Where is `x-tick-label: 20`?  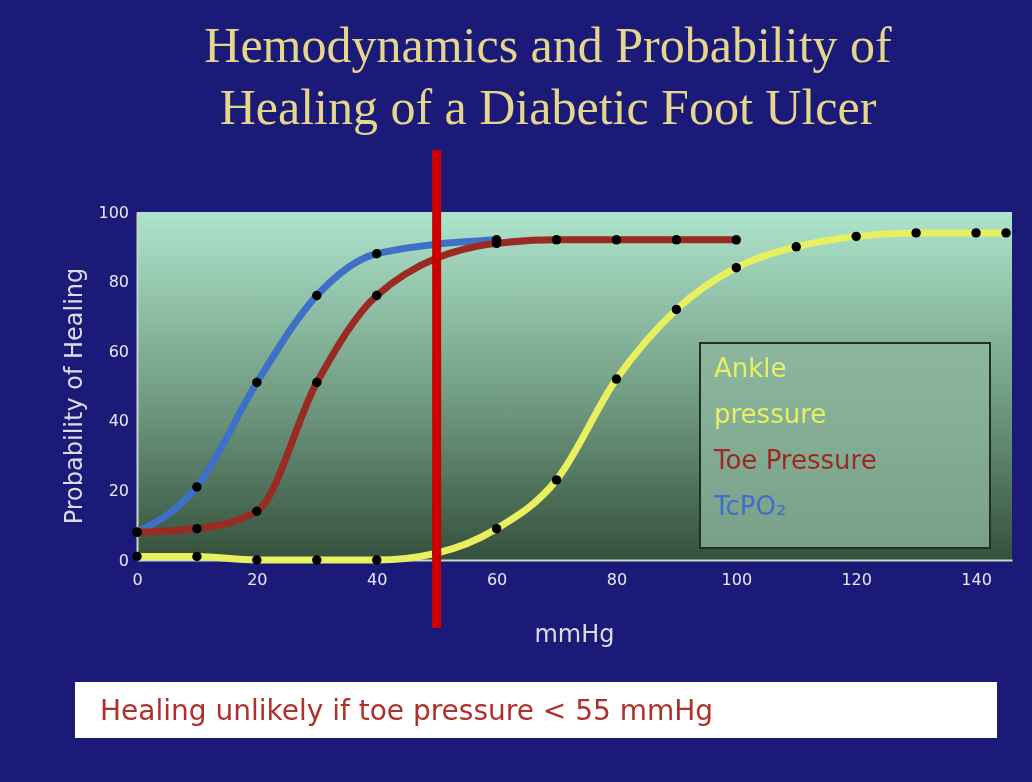 x-tick-label: 20 is located at coordinates (257, 580).